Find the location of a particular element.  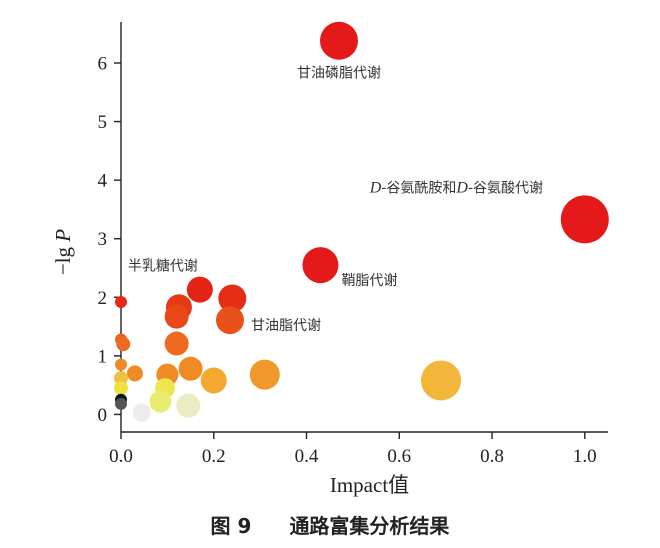

x-tick-label: 0.6 is located at coordinates (399, 456).